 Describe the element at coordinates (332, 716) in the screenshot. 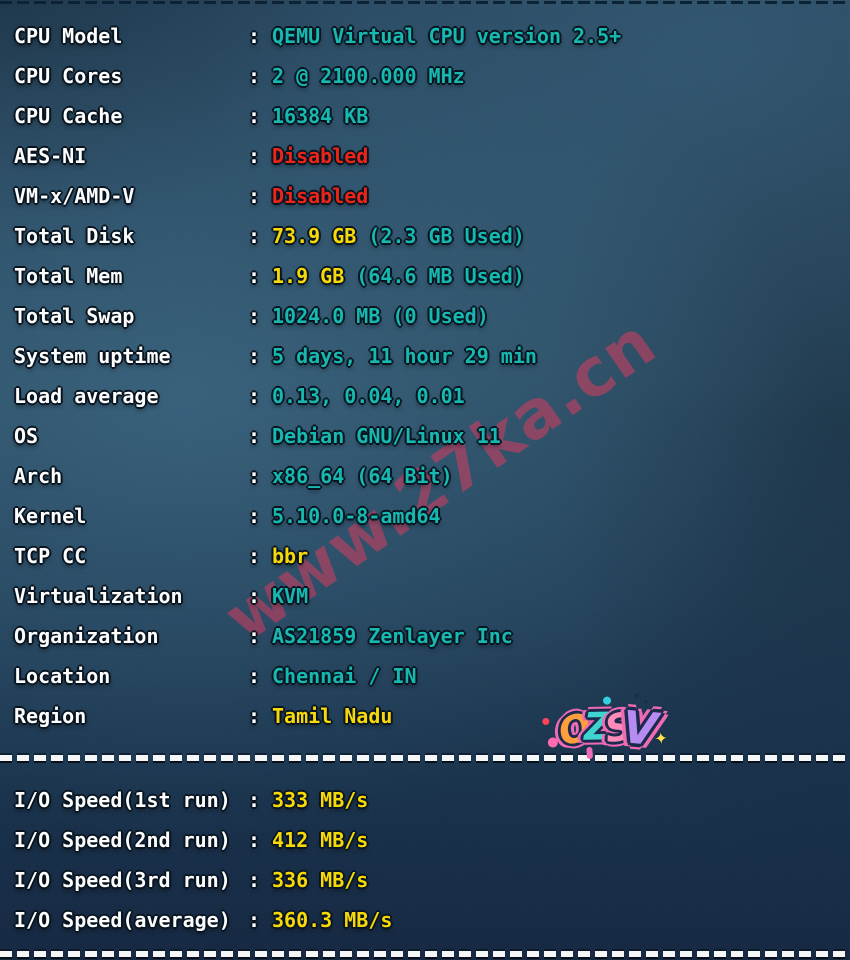

I see `row-value: Tamil Nadu` at that location.